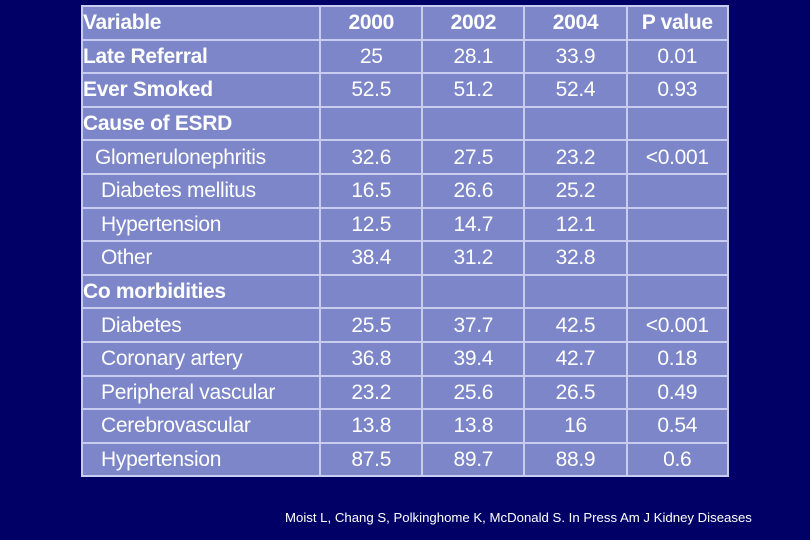  I want to click on cell-variable: Late Referral, so click(201, 56).